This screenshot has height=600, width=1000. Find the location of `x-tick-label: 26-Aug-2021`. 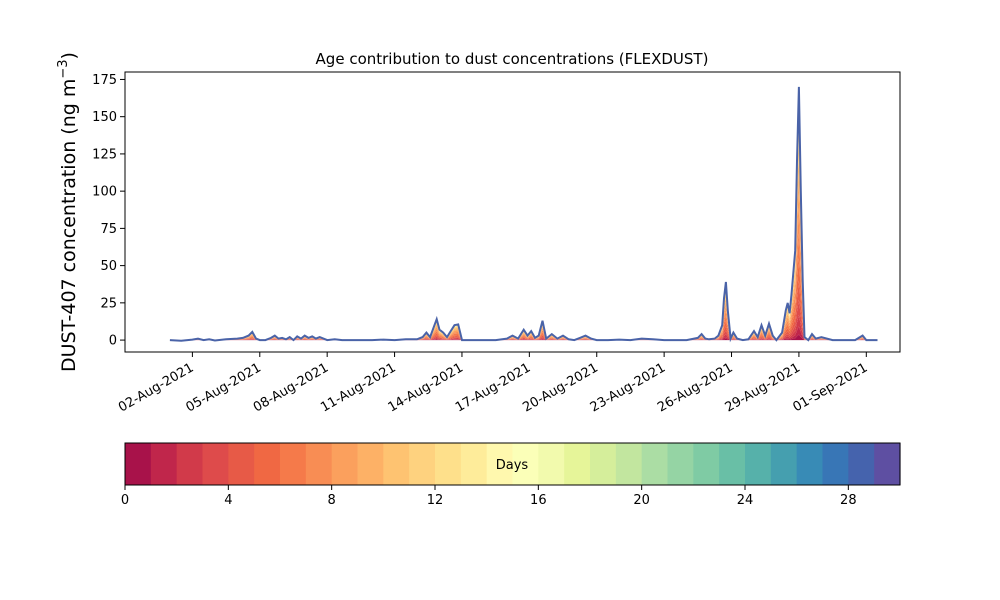

x-tick-label: 26-Aug-2021 is located at coordinates (695, 387).